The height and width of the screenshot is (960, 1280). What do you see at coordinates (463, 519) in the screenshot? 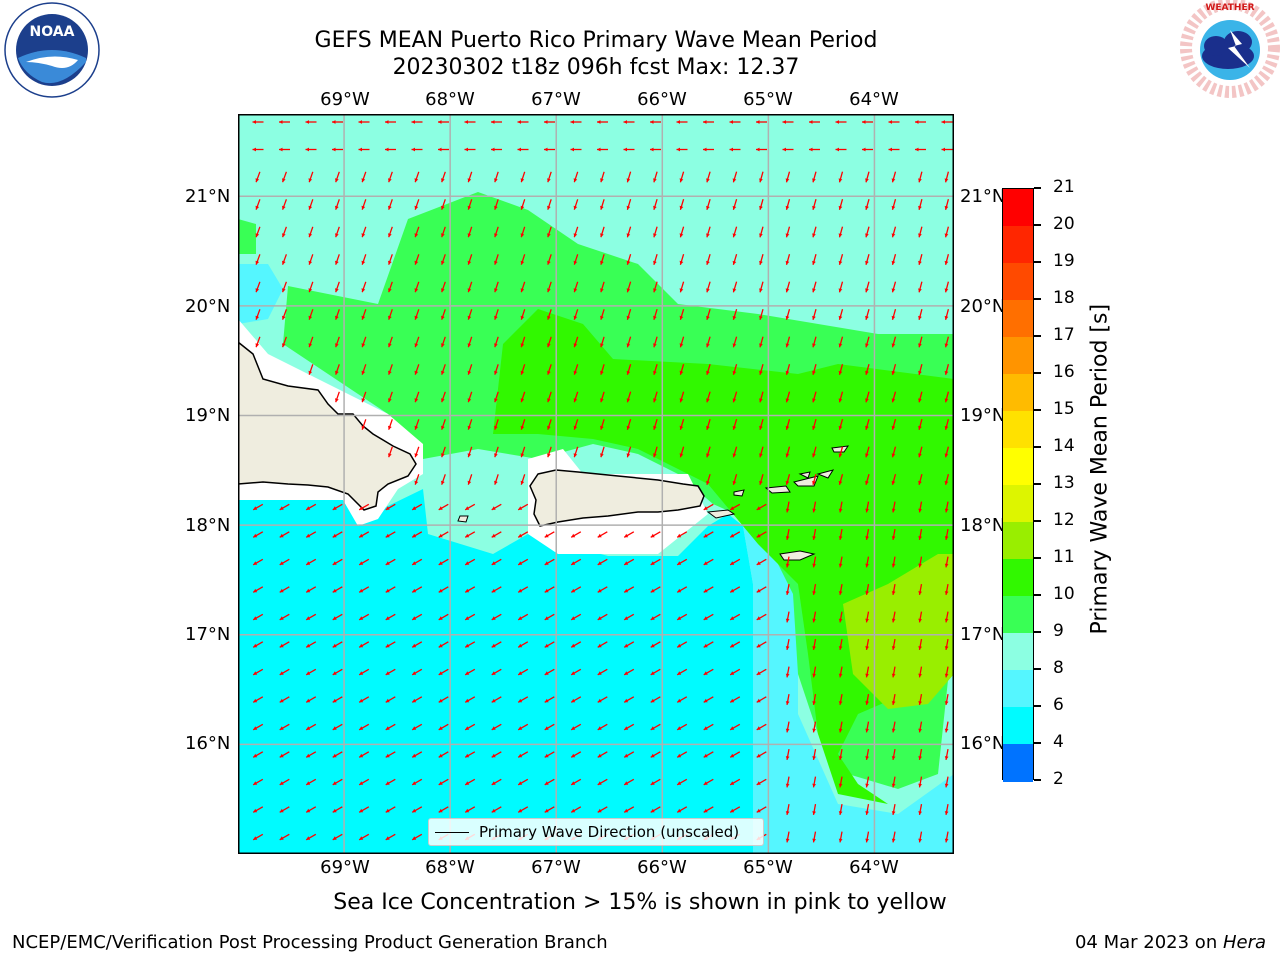
I see `land-mona` at bounding box center [463, 519].